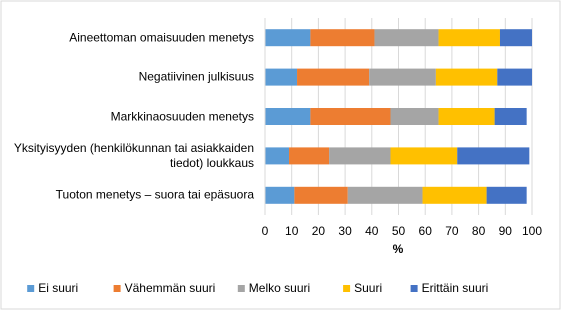 This screenshot has width=562, height=311. What do you see at coordinates (292, 231) in the screenshot?
I see `x-tick-label: 10` at bounding box center [292, 231].